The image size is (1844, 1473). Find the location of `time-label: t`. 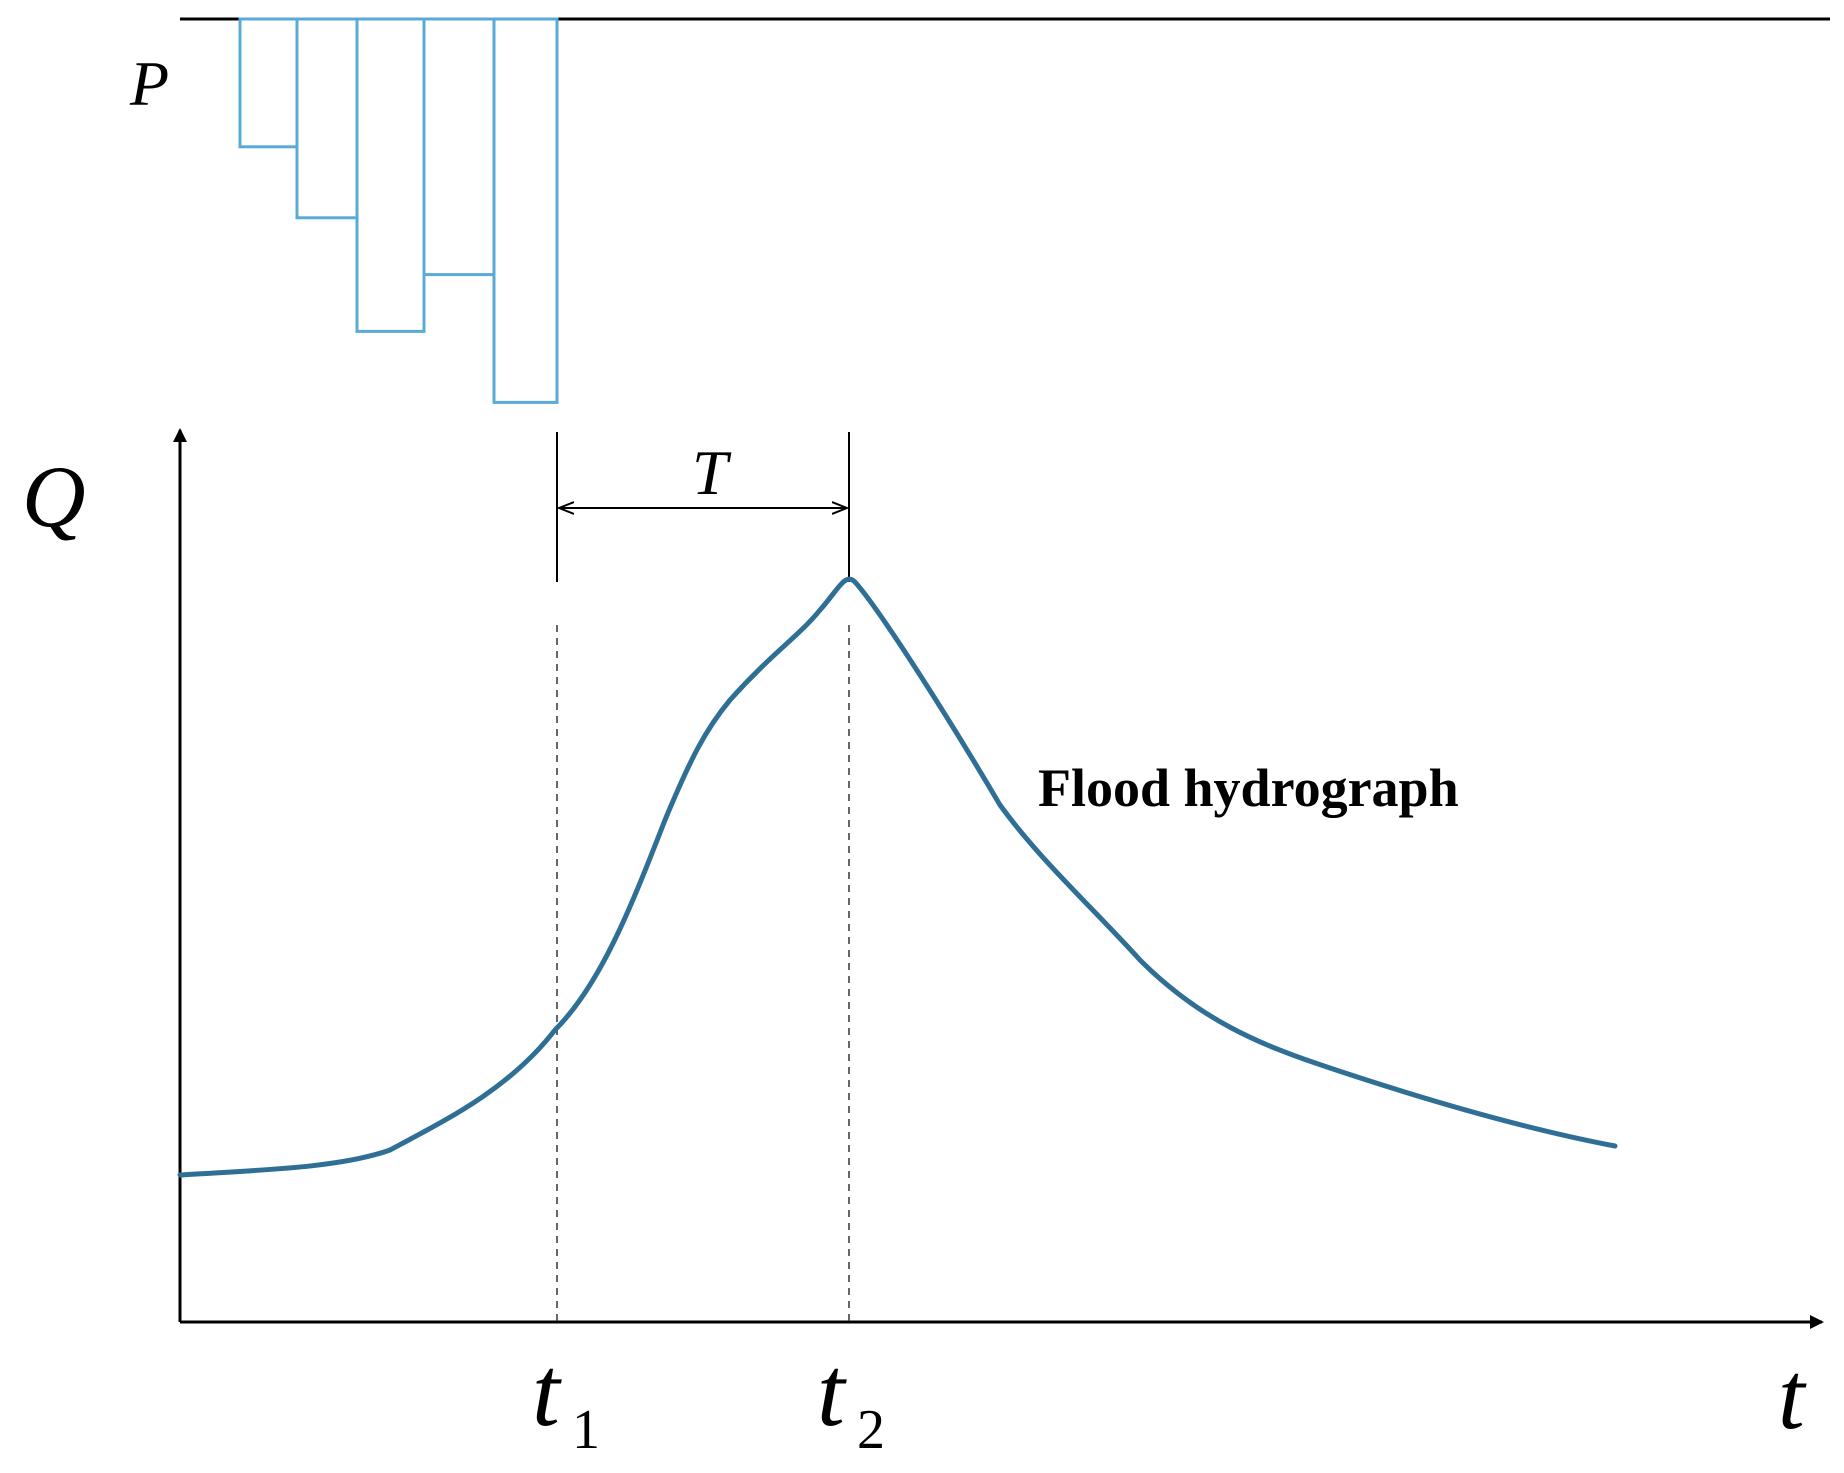

time-label: t is located at coordinates (1792, 1395).